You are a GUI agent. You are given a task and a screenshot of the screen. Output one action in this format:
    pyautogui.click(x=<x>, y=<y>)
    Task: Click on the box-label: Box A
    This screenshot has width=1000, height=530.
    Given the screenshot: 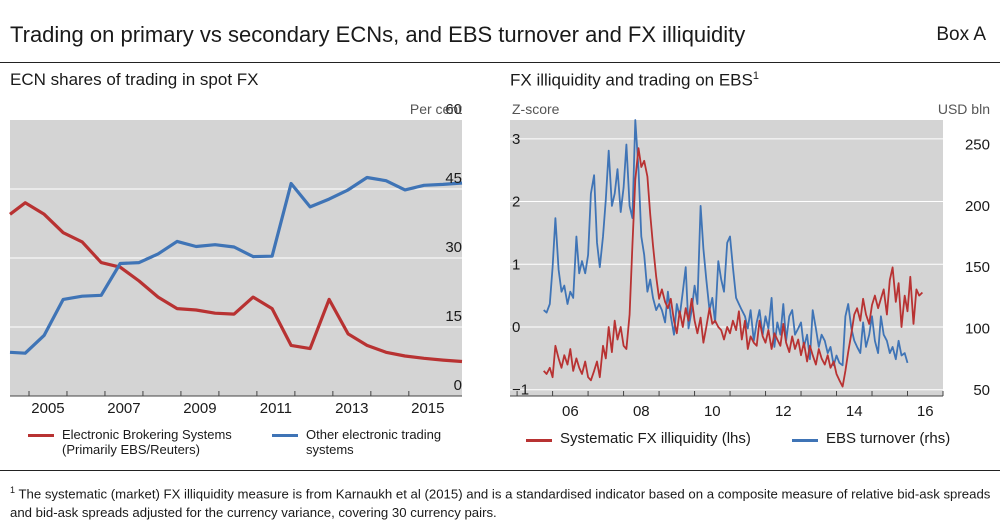 What is the action you would take?
    pyautogui.click(x=961, y=34)
    